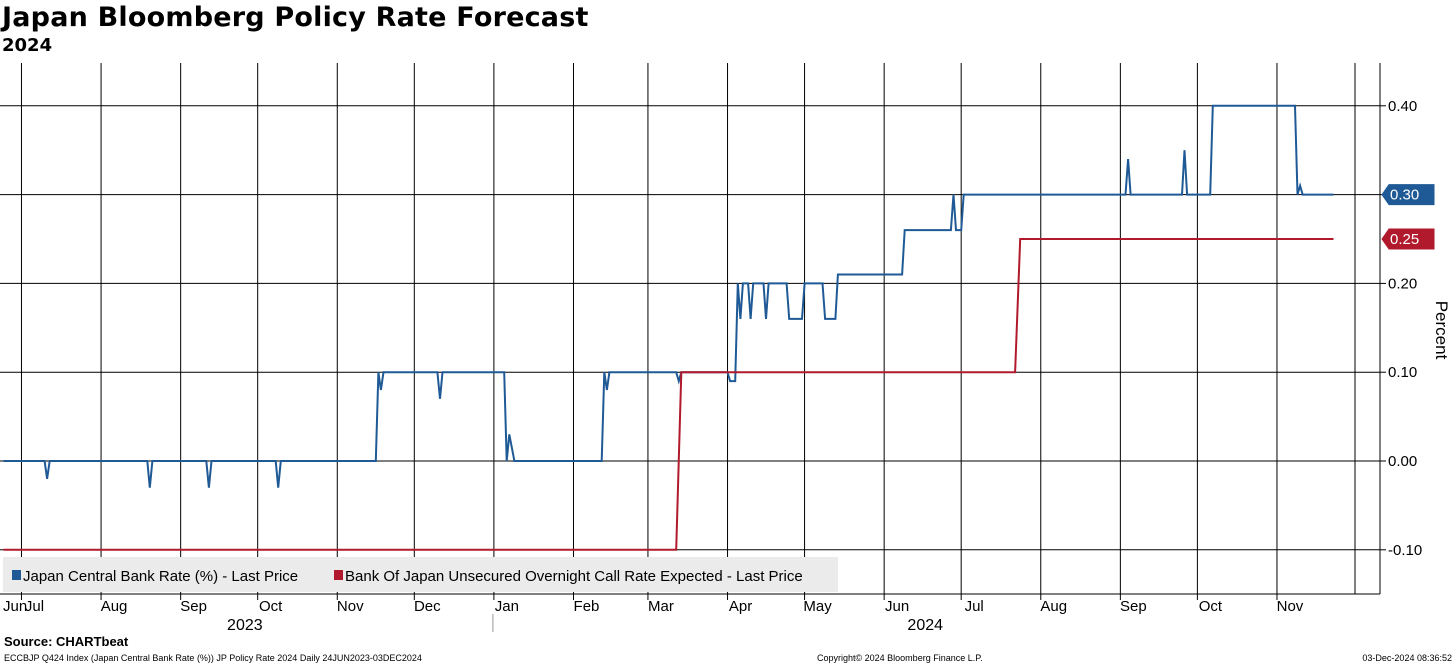 Image resolution: width=1456 pixels, height=666 pixels. I want to click on y-tick-label: 0.20, so click(1402, 283).